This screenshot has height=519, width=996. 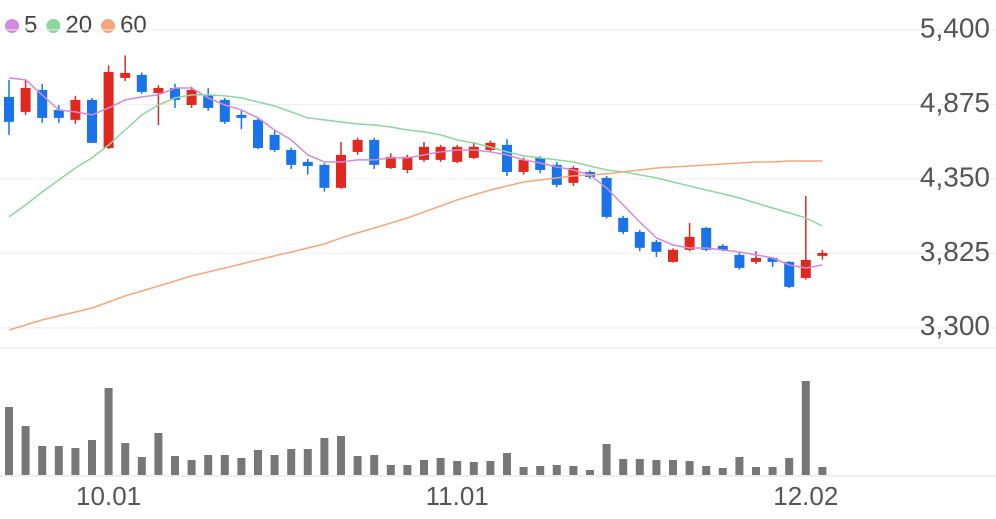 I want to click on y-tick-label: 3,300, so click(x=955, y=325).